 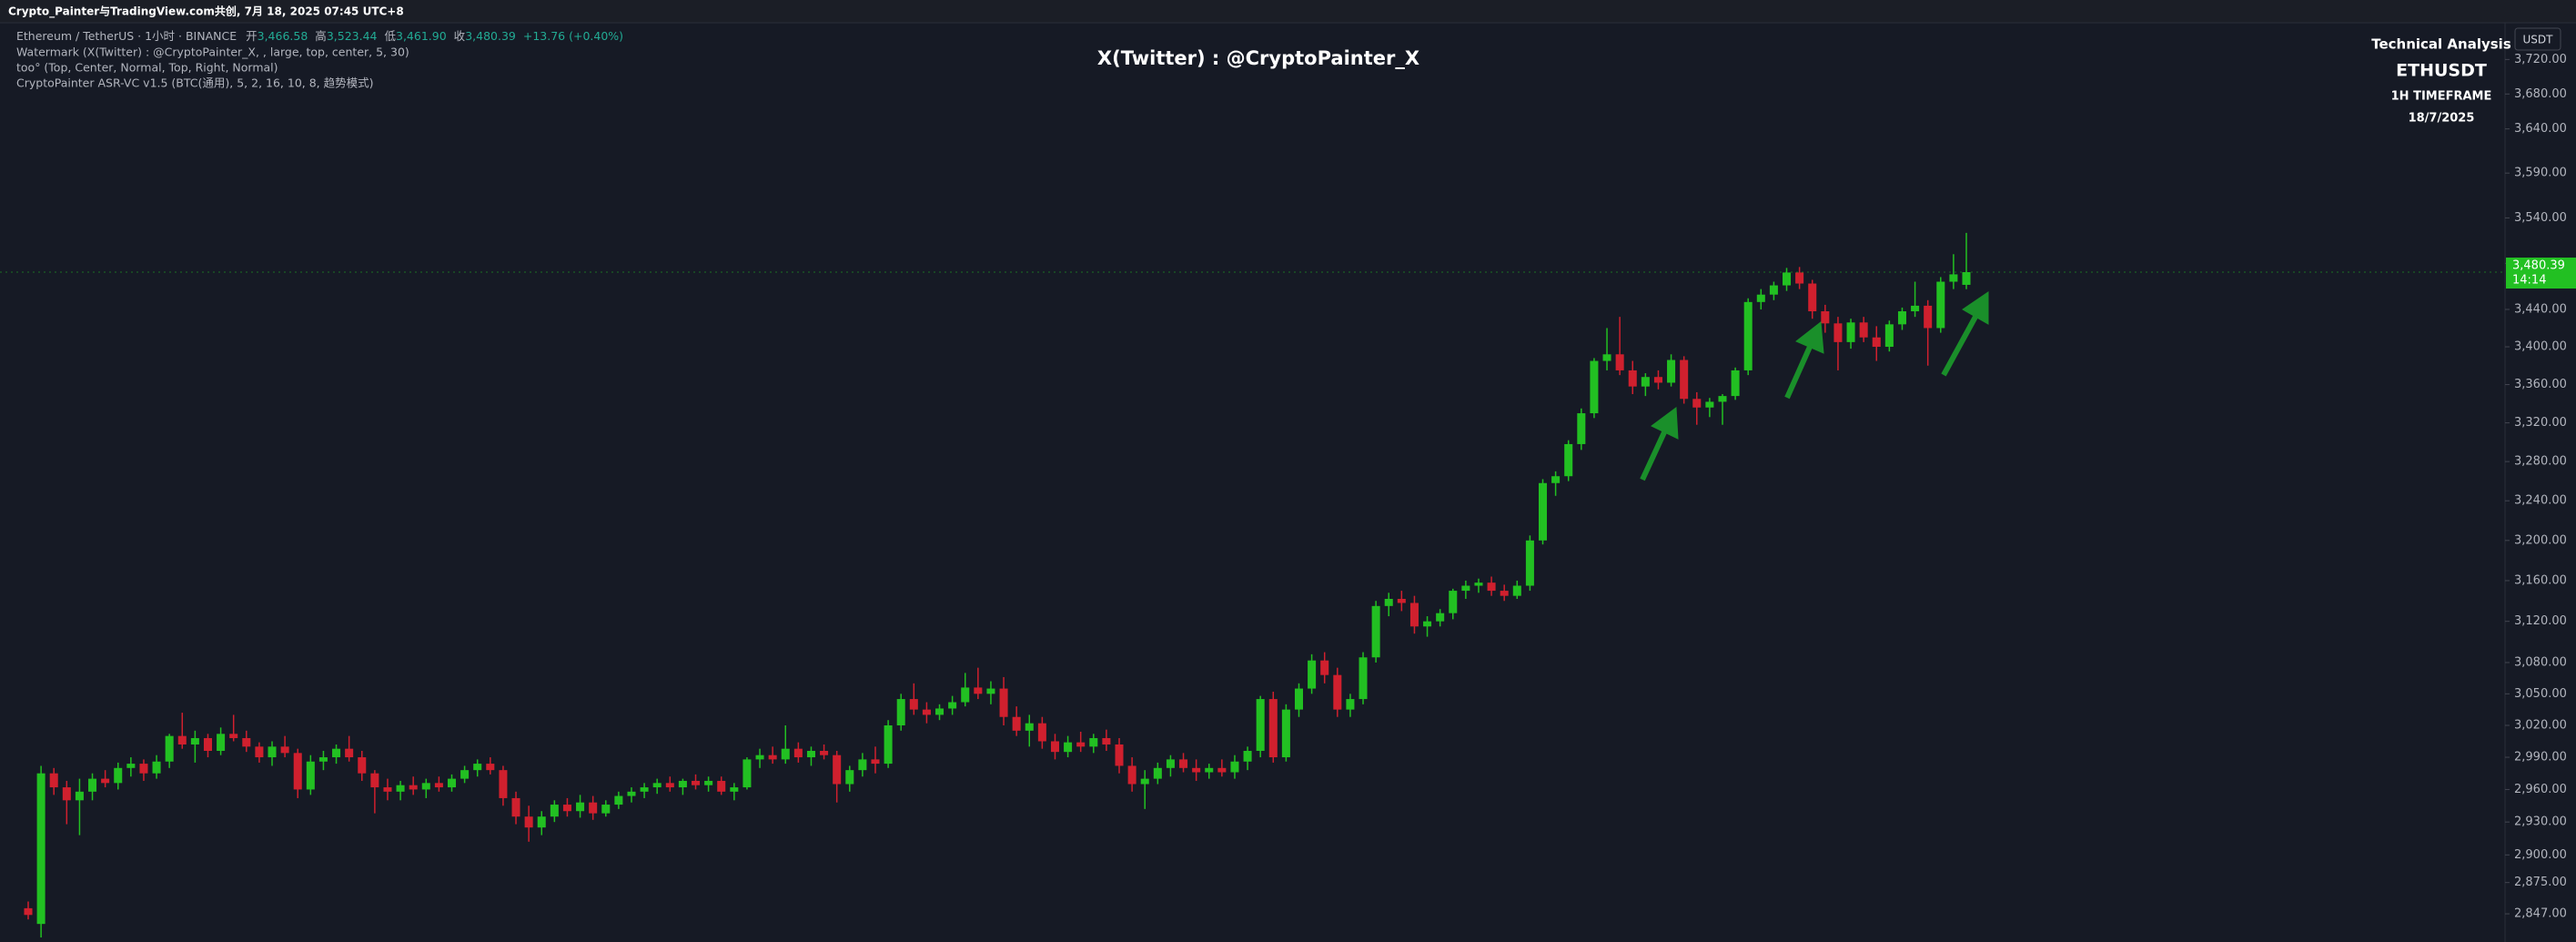 I want to click on legend-label: 收, so click(x=460, y=36).